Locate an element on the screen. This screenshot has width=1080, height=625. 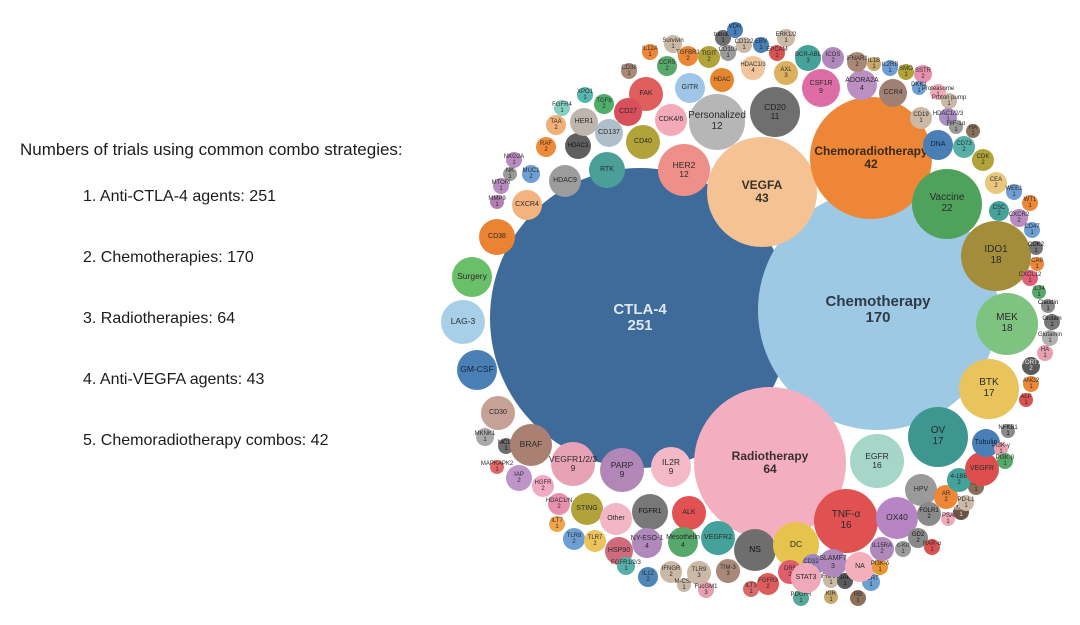
bubble-label: HDAC3 is located at coordinates (578, 145).